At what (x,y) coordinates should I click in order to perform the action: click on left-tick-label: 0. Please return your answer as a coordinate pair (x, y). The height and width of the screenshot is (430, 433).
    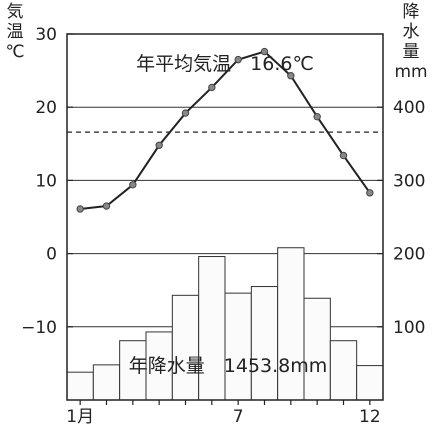
    Looking at the image, I should click on (51, 255).